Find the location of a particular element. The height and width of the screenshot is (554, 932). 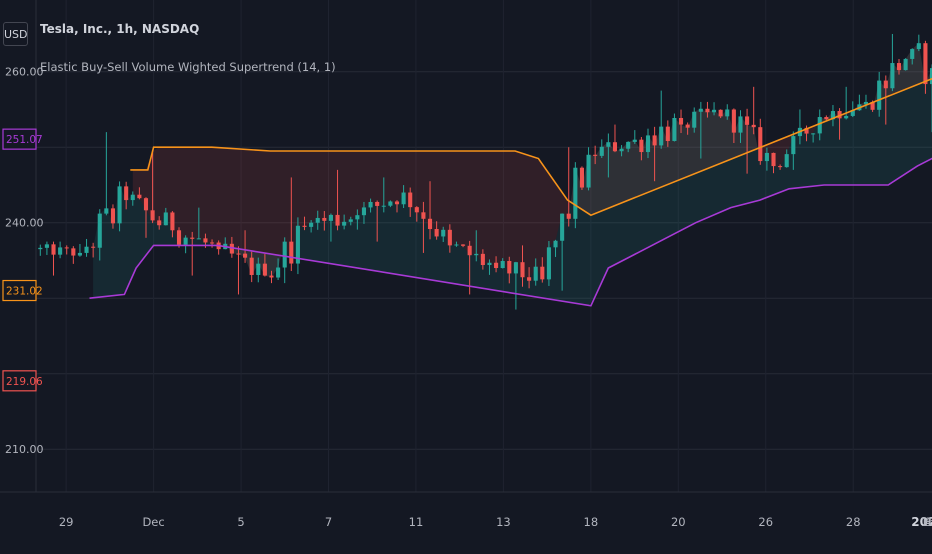

x-tick-label: 11 is located at coordinates (416, 522).